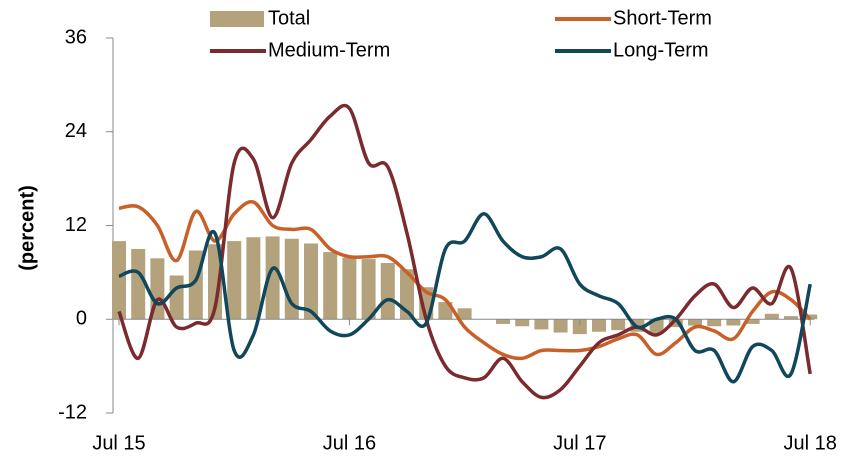 This screenshot has height=457, width=845. What do you see at coordinates (349, 443) in the screenshot?
I see `x-tick-label: Jul 16` at bounding box center [349, 443].